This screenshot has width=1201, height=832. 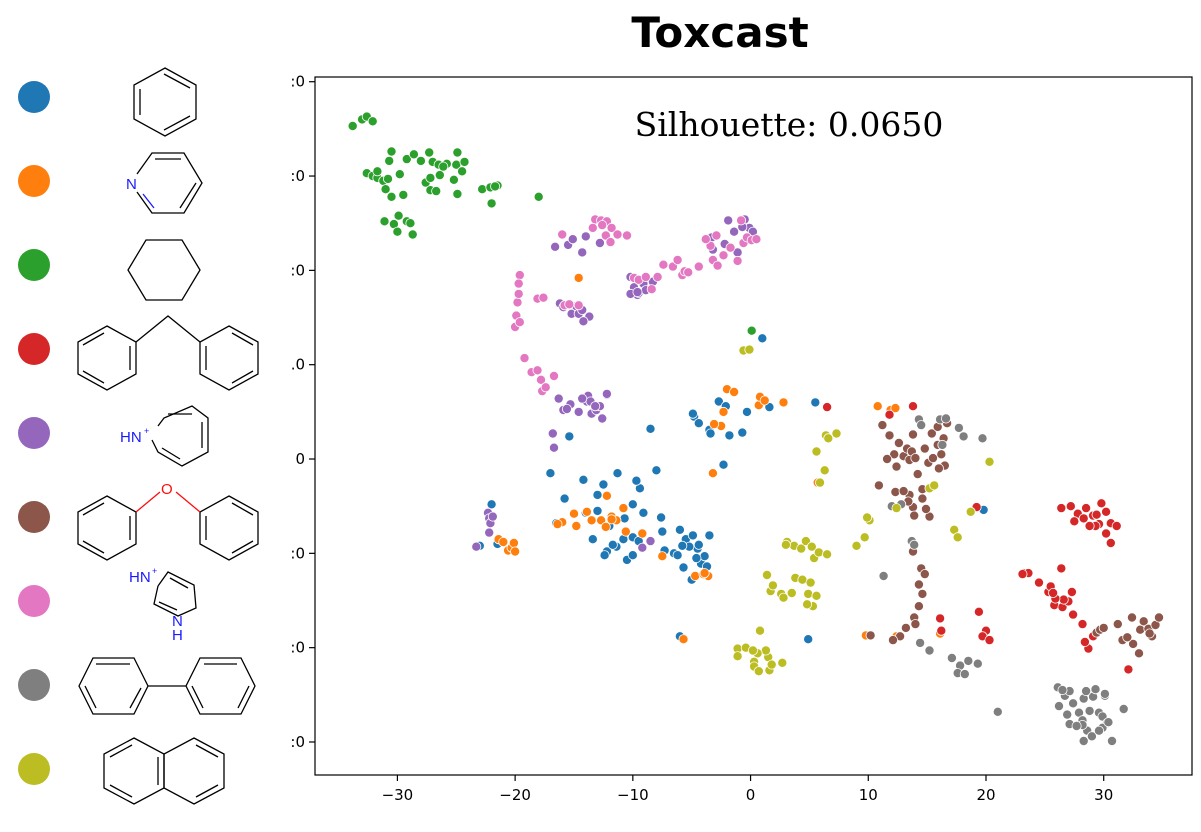 What do you see at coordinates (789, 124) in the screenshot?
I see `silhouette-annotation: Silhouette: 0.0650` at bounding box center [789, 124].